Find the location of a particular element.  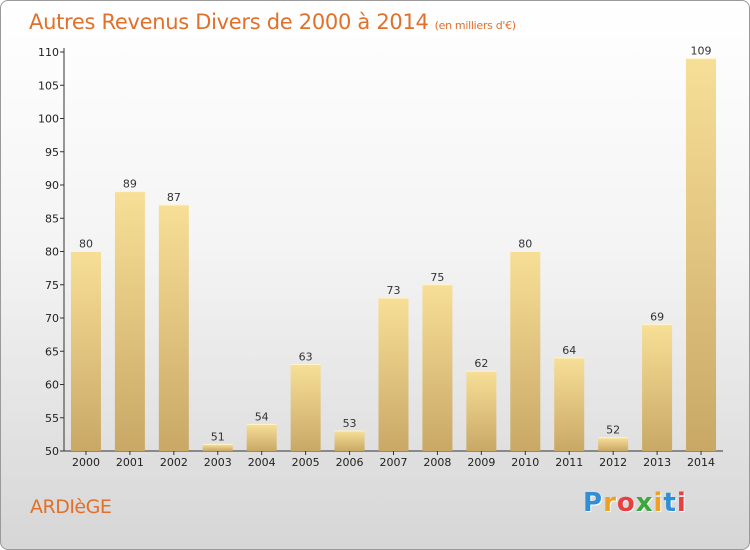

bar-value-label: 52 is located at coordinates (613, 430).